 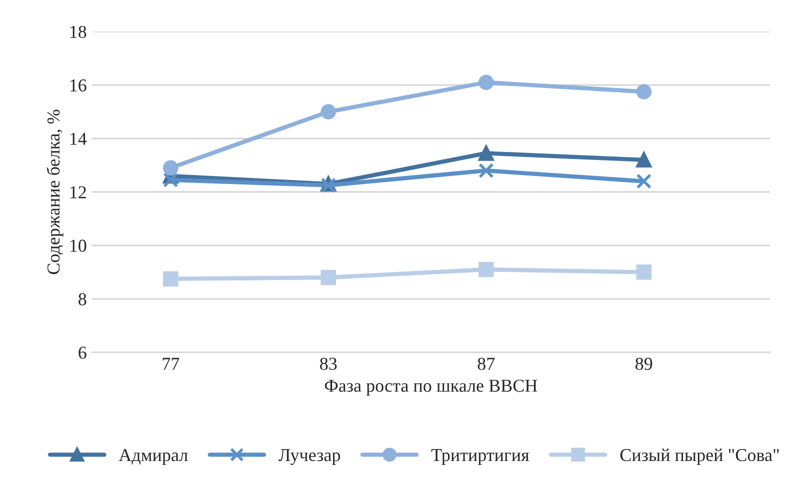 What do you see at coordinates (78, 192) in the screenshot?
I see `y-tick-label: 12` at bounding box center [78, 192].